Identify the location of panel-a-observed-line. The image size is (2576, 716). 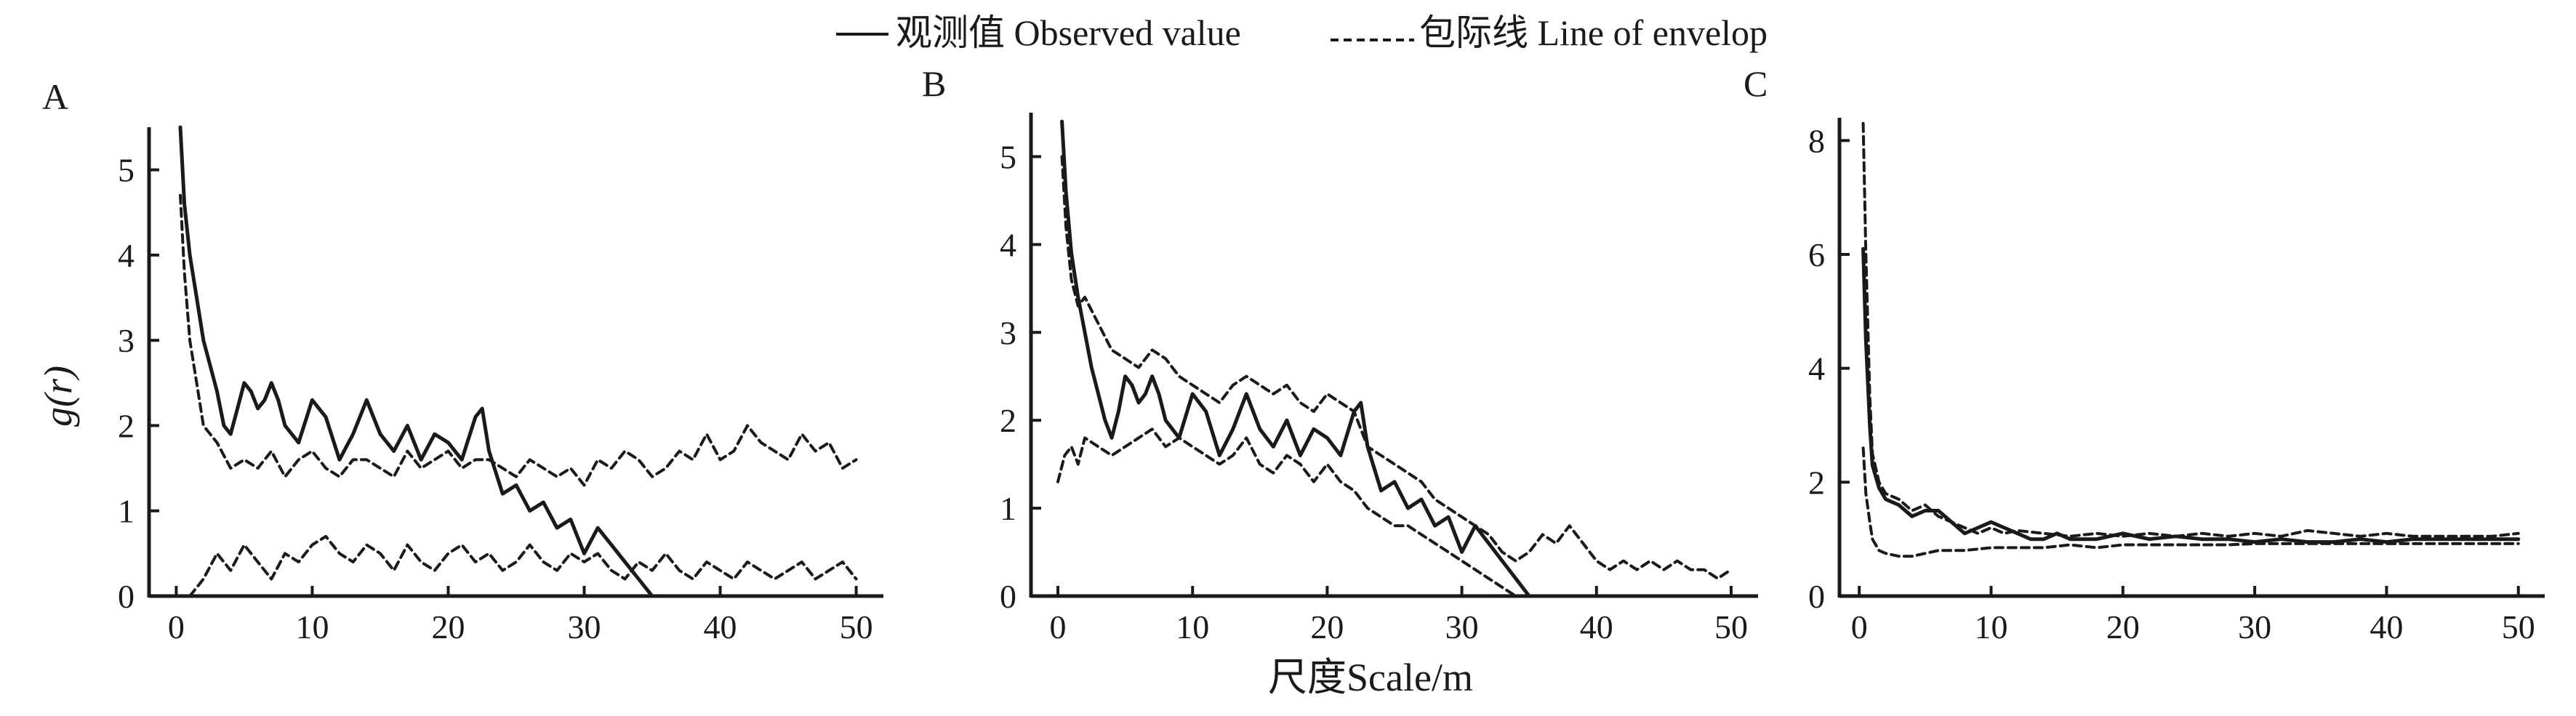
(423, 361).